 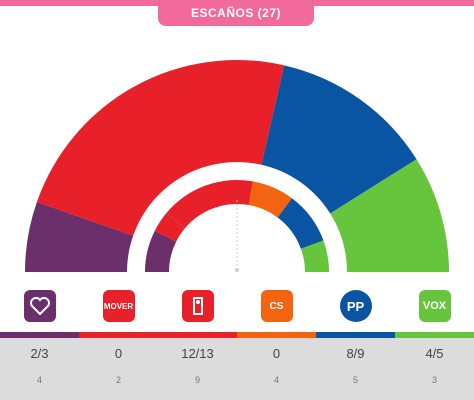 I want to click on party-pp: PP, so click(x=355, y=306).